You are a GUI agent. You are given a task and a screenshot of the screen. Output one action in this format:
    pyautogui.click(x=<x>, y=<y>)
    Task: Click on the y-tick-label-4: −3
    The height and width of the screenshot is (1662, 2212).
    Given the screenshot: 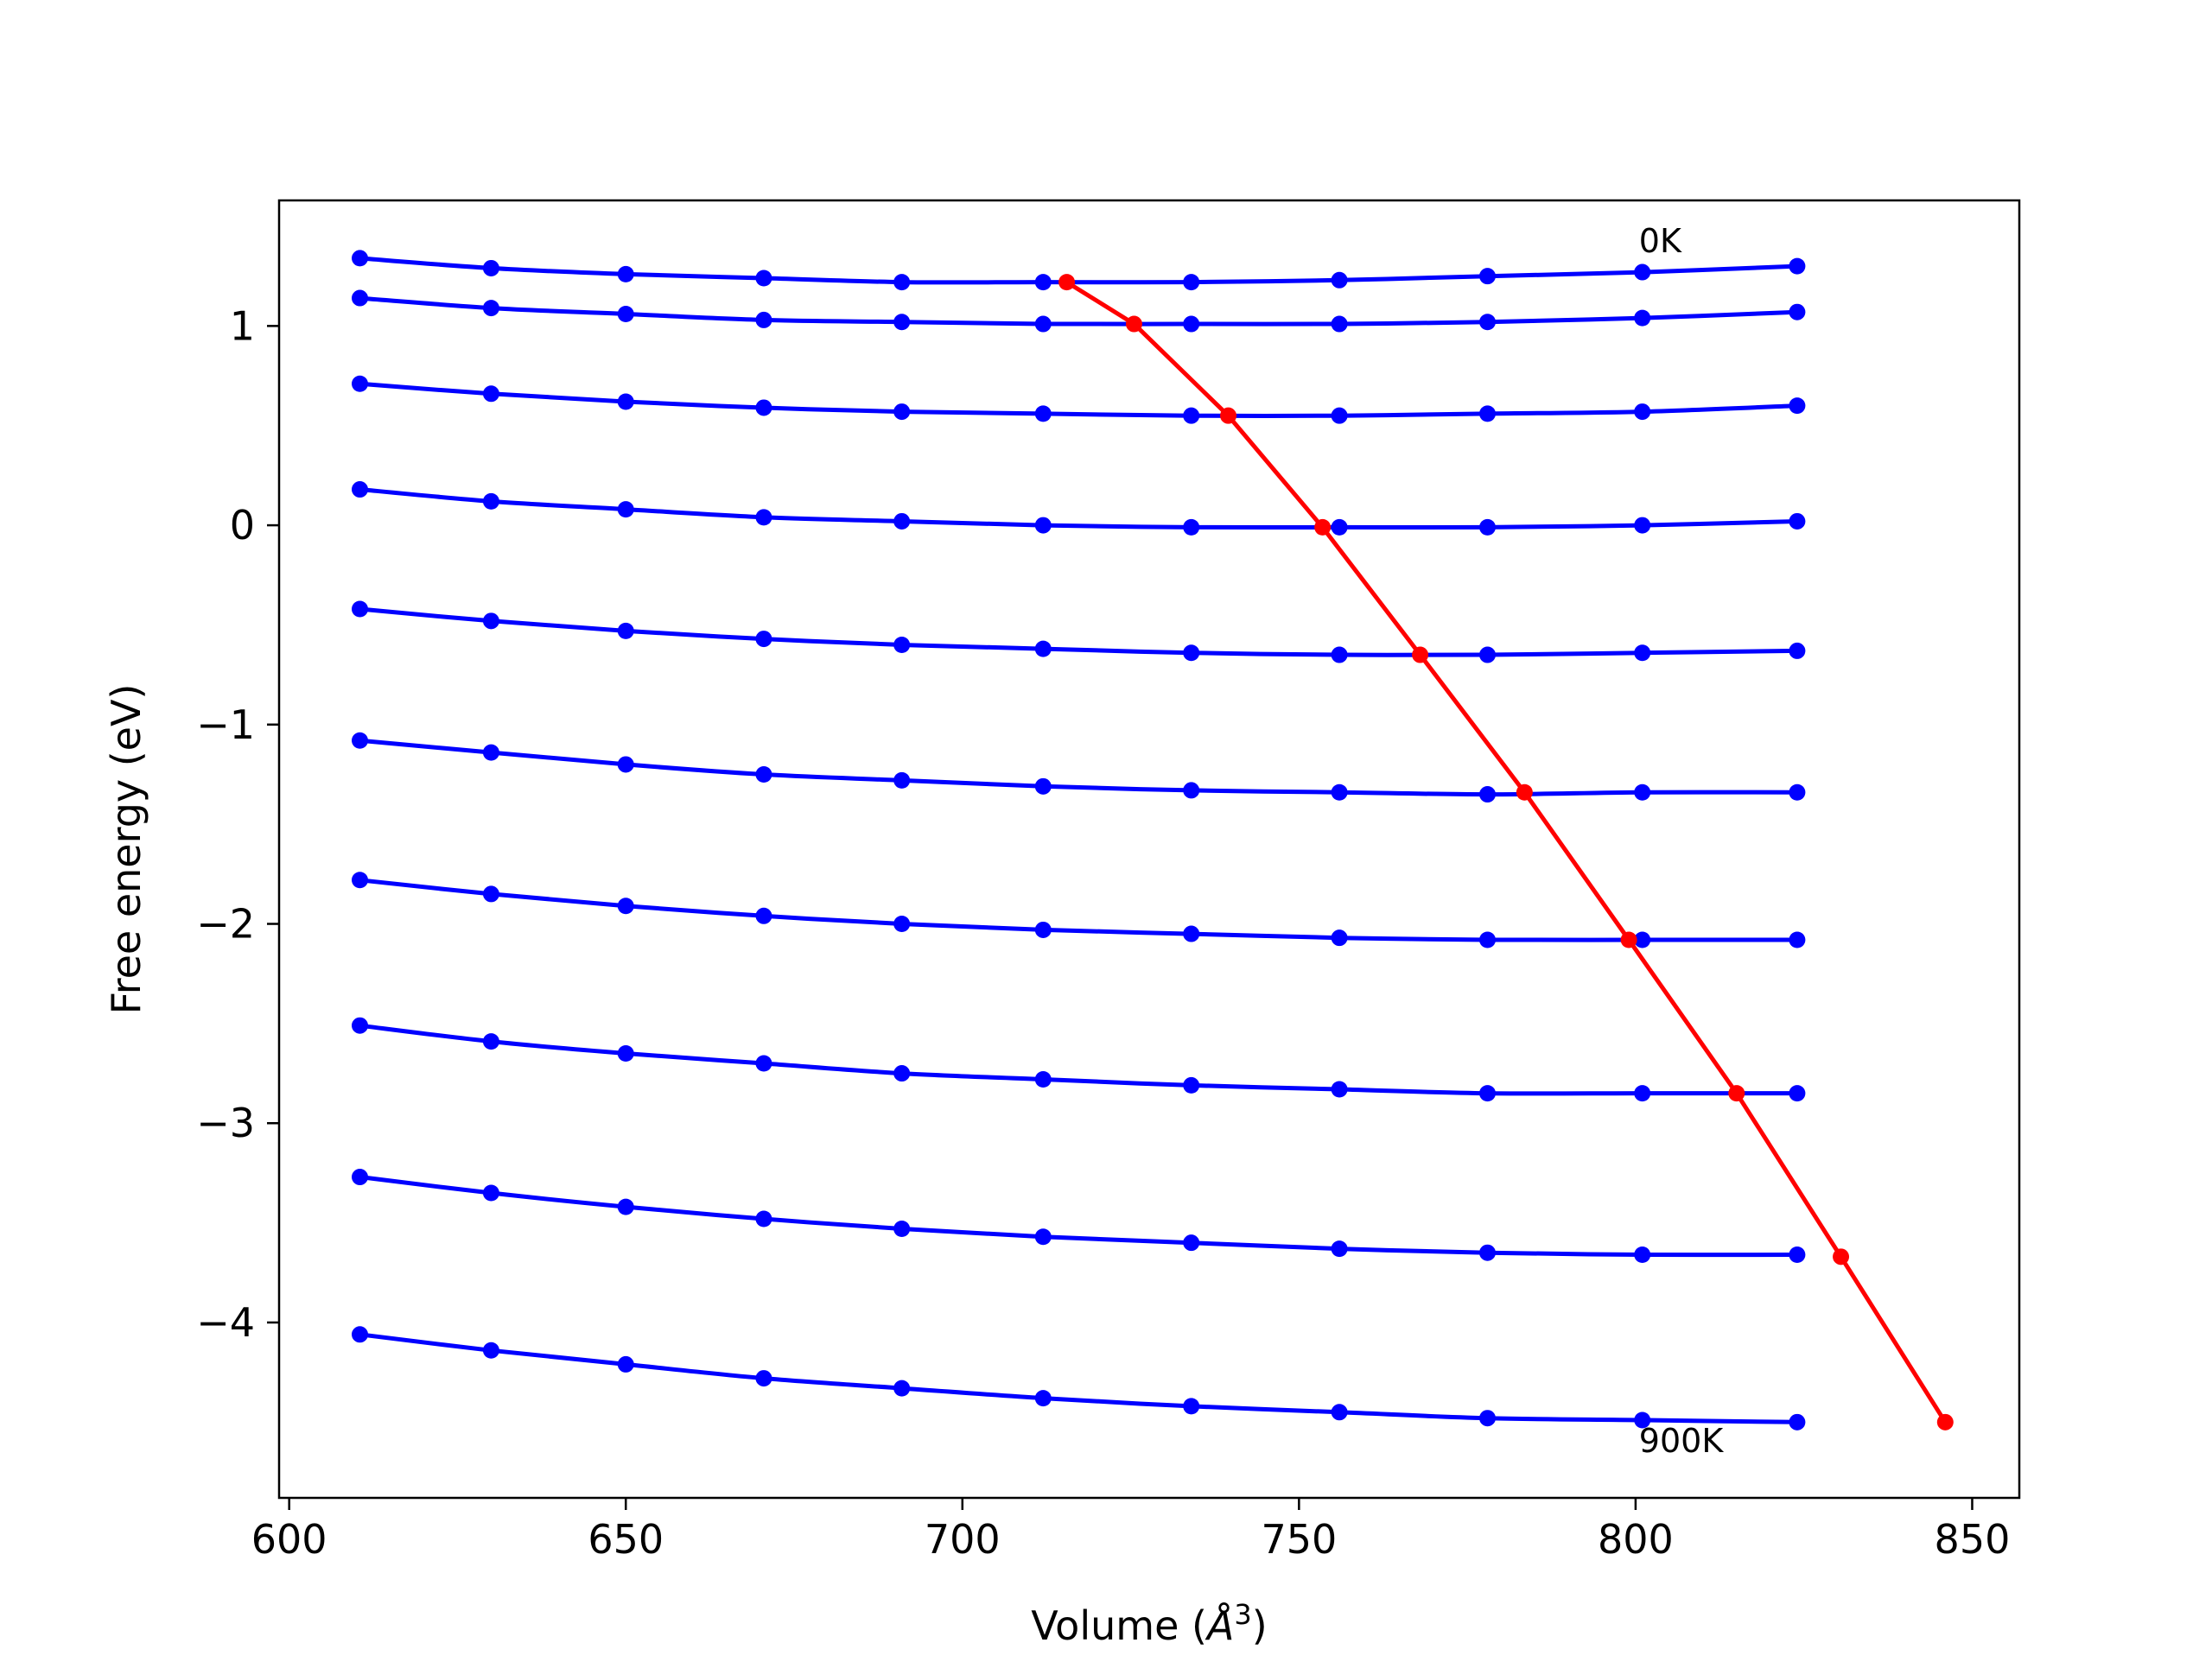 What is the action you would take?
    pyautogui.click(x=225, y=1123)
    